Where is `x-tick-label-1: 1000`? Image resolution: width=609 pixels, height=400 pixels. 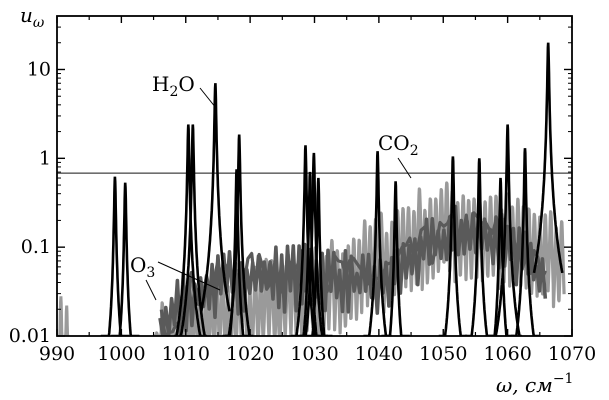 x-tick-label-1: 1000 is located at coordinates (121, 354).